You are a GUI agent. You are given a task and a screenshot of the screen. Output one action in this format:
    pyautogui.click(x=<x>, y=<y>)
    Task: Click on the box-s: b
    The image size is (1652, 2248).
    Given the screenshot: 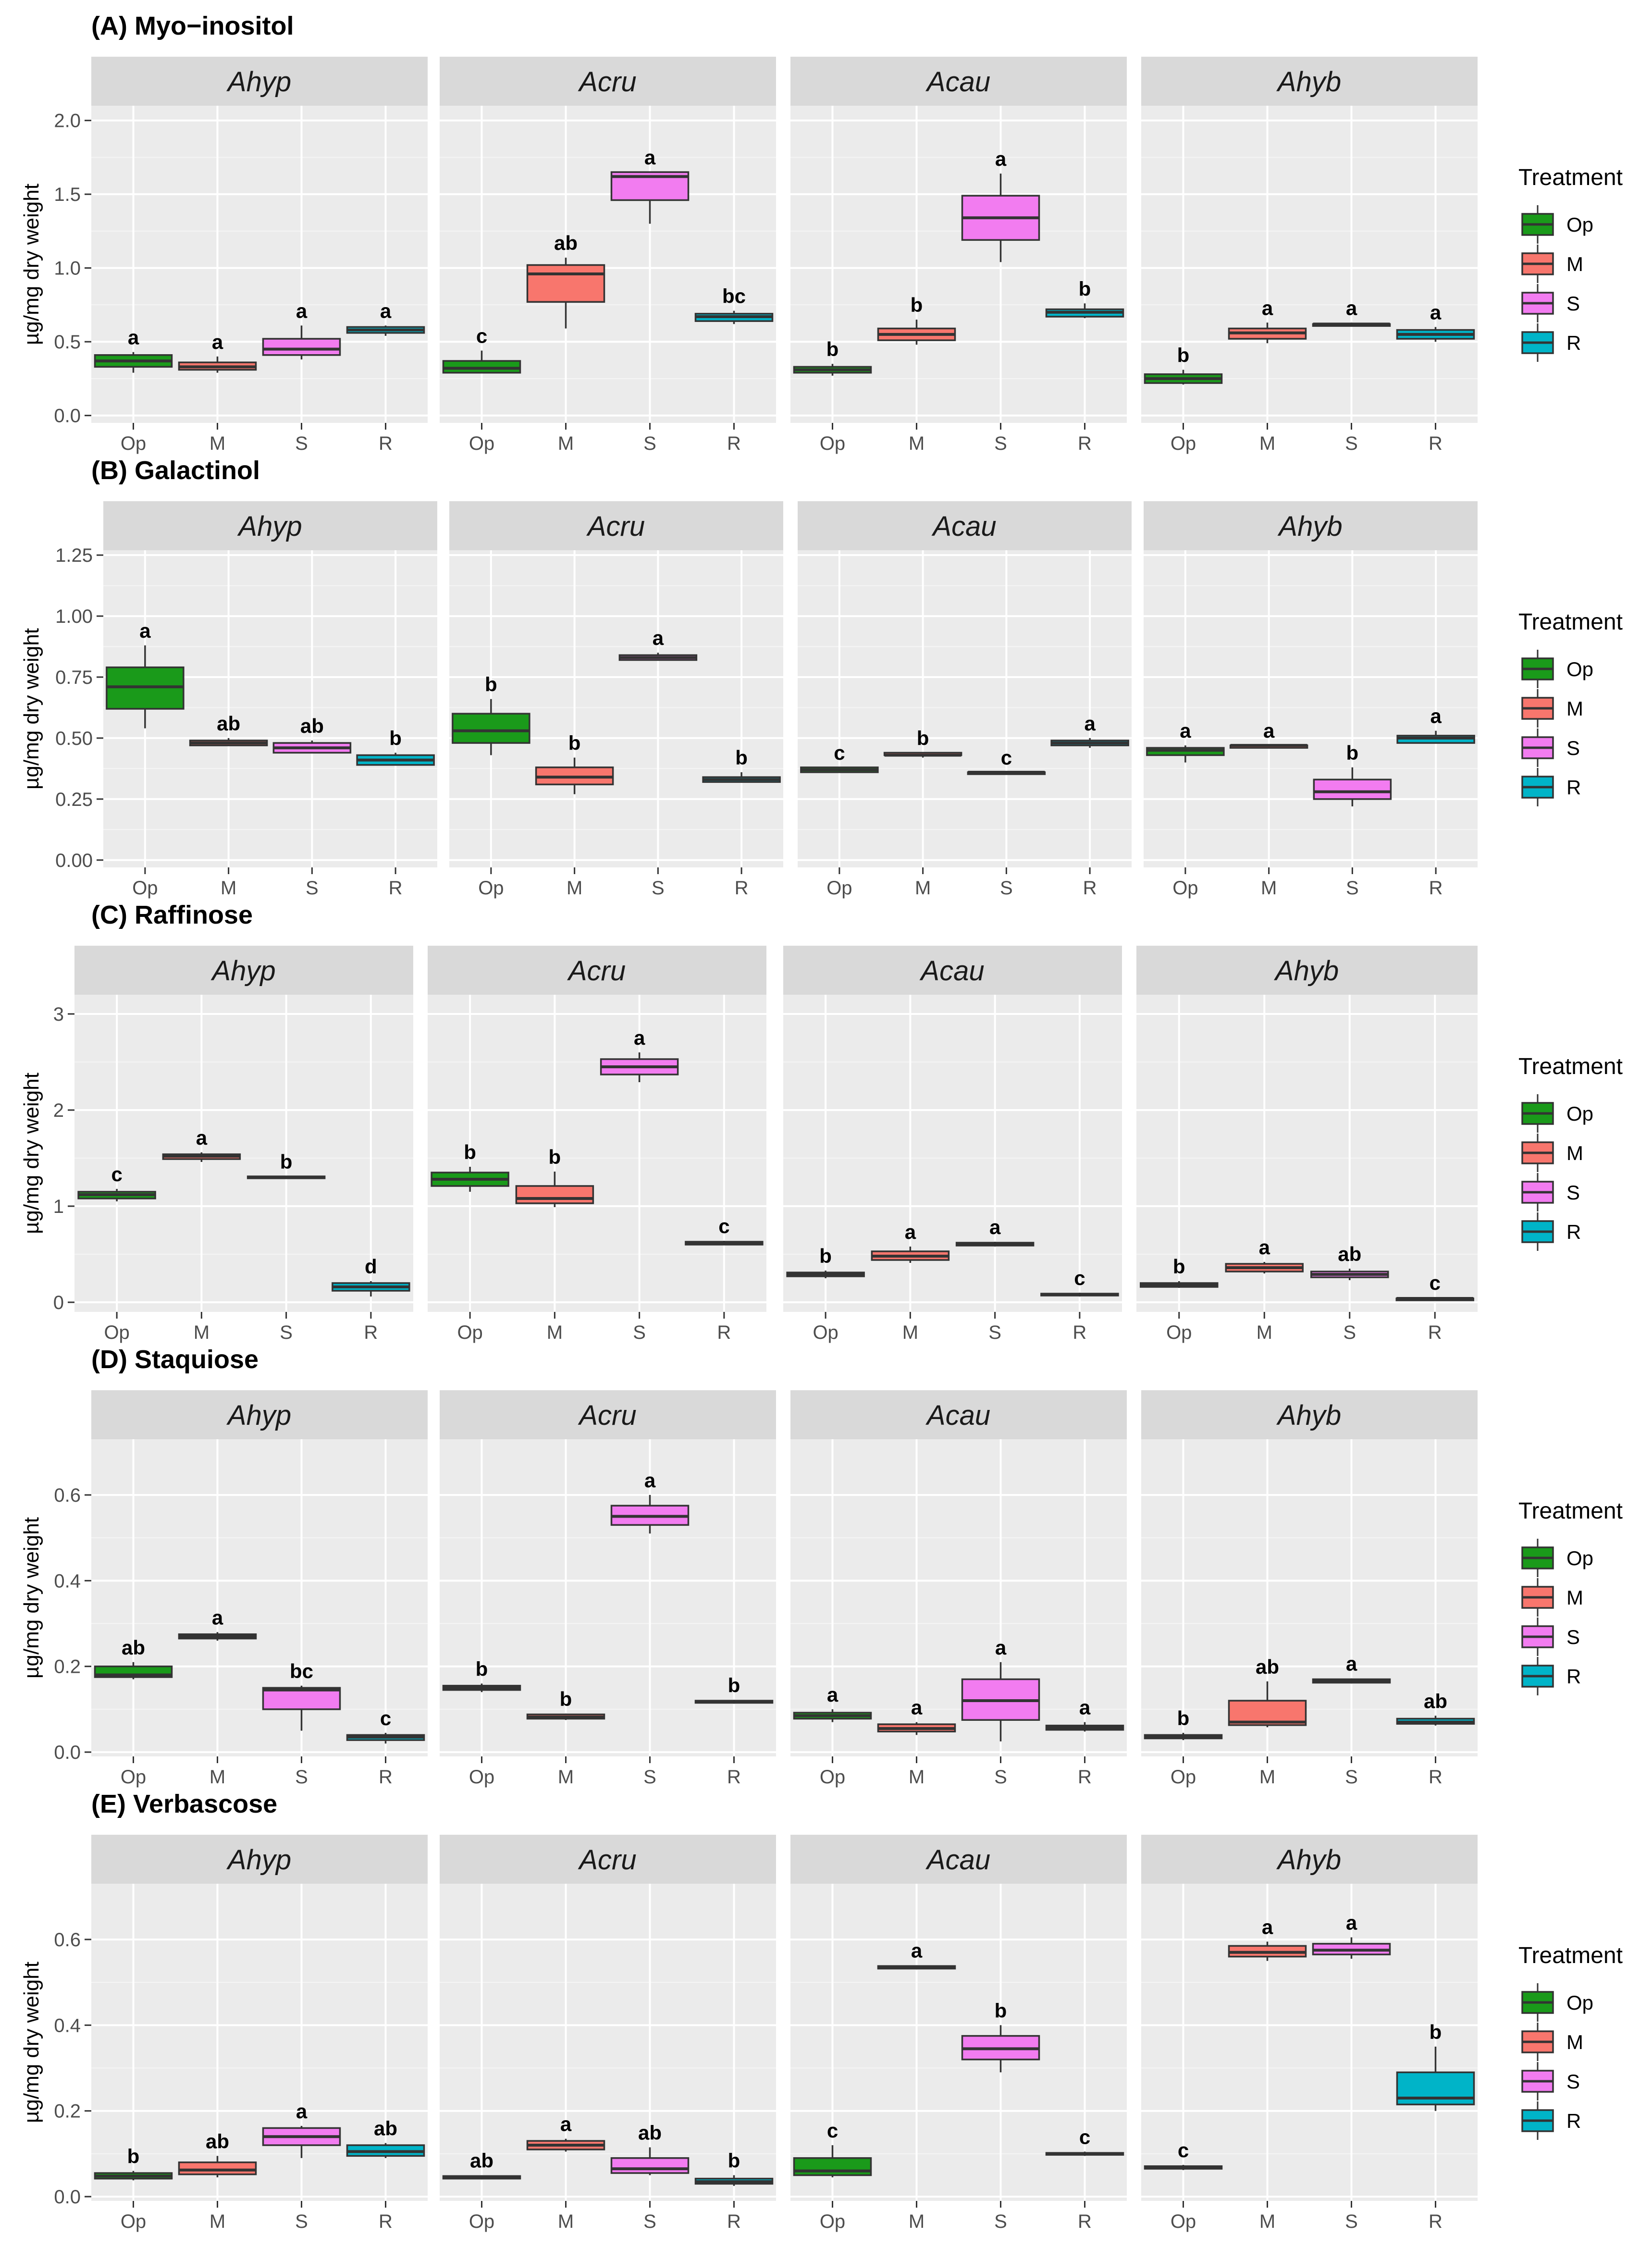 What is the action you would take?
    pyautogui.click(x=1000, y=2036)
    